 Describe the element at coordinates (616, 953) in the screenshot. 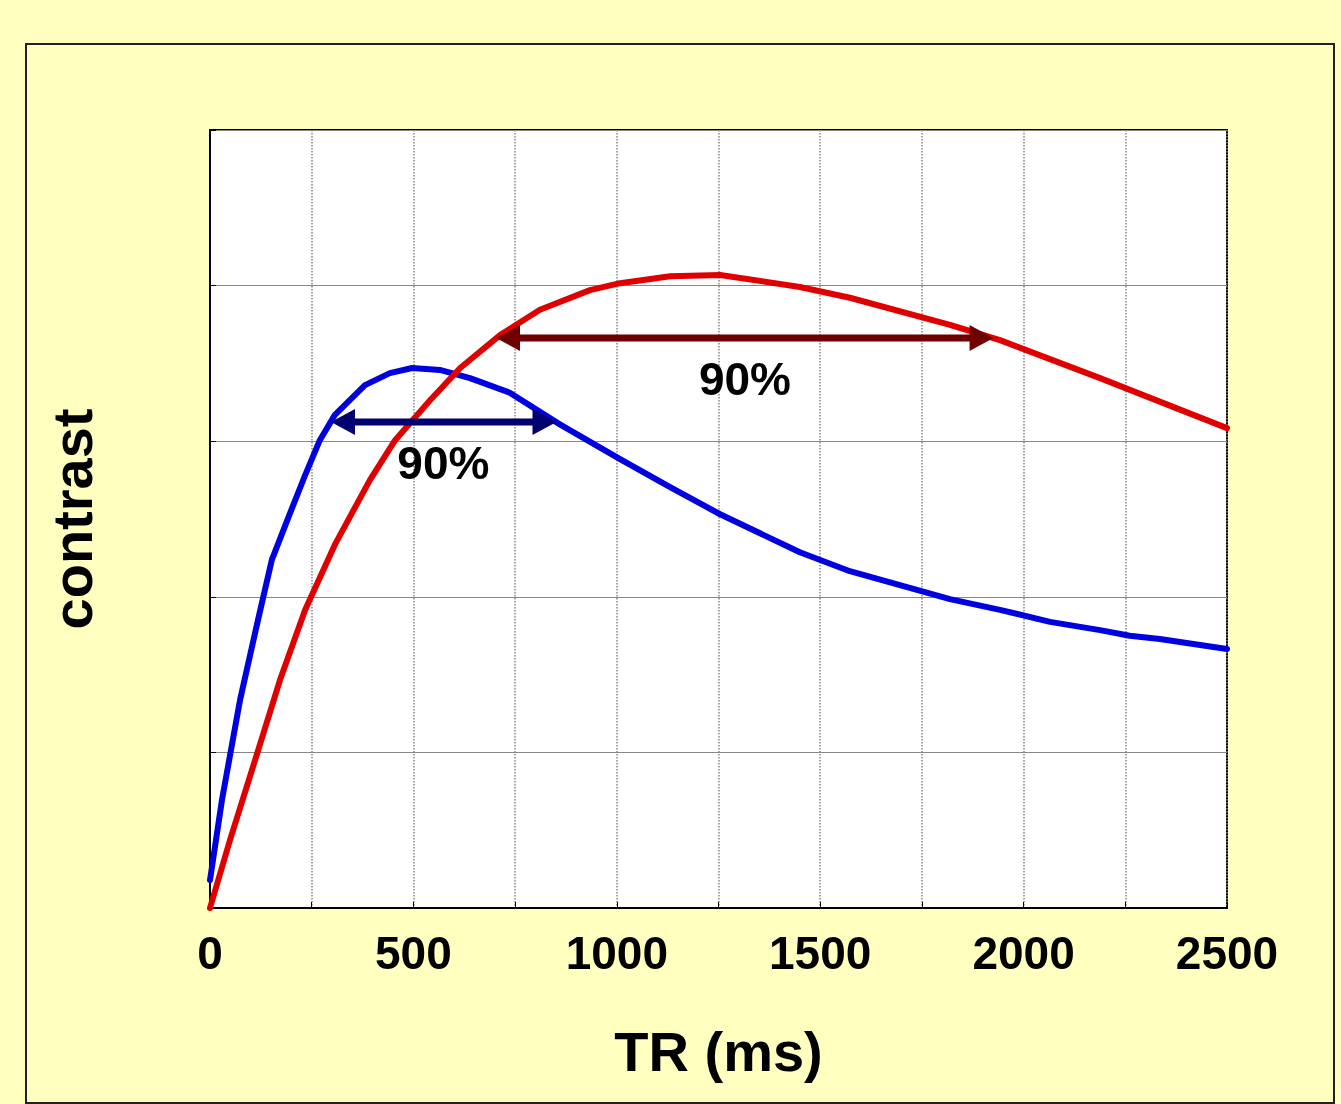

I see `x-tick-label: 1000` at that location.